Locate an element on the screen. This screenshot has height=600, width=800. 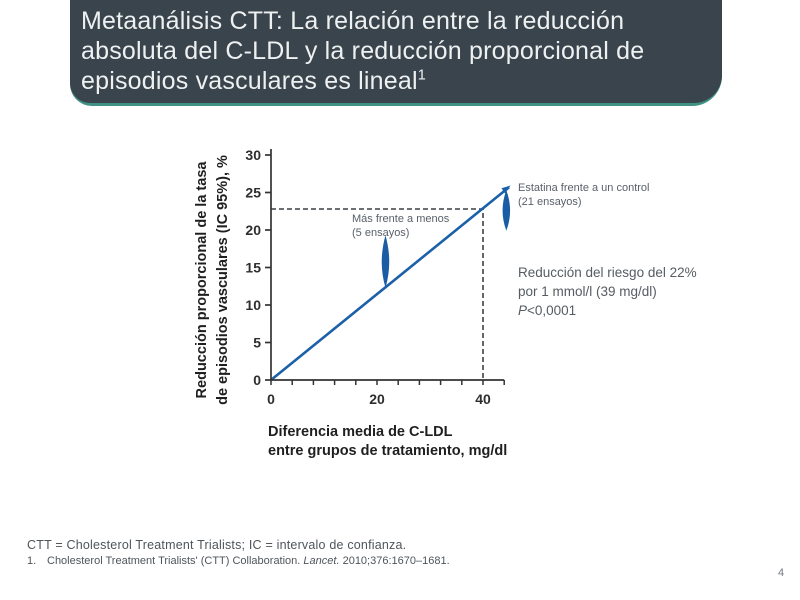
x-tick-label: 40 is located at coordinates (483, 399).